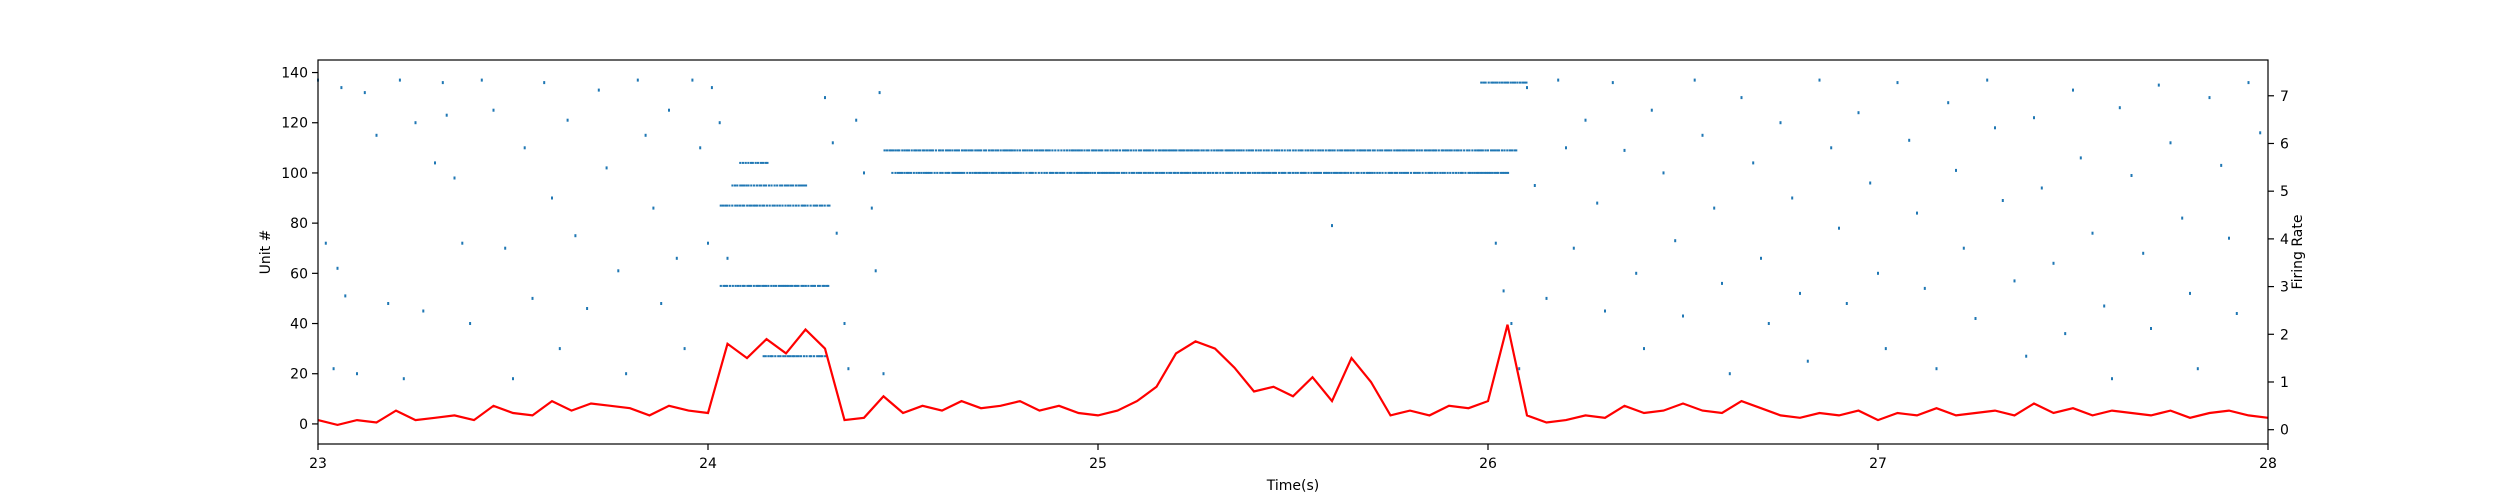 Image resolution: width=2500 pixels, height=500 pixels. I want to click on y2-tick-label: 4, so click(2284, 240).